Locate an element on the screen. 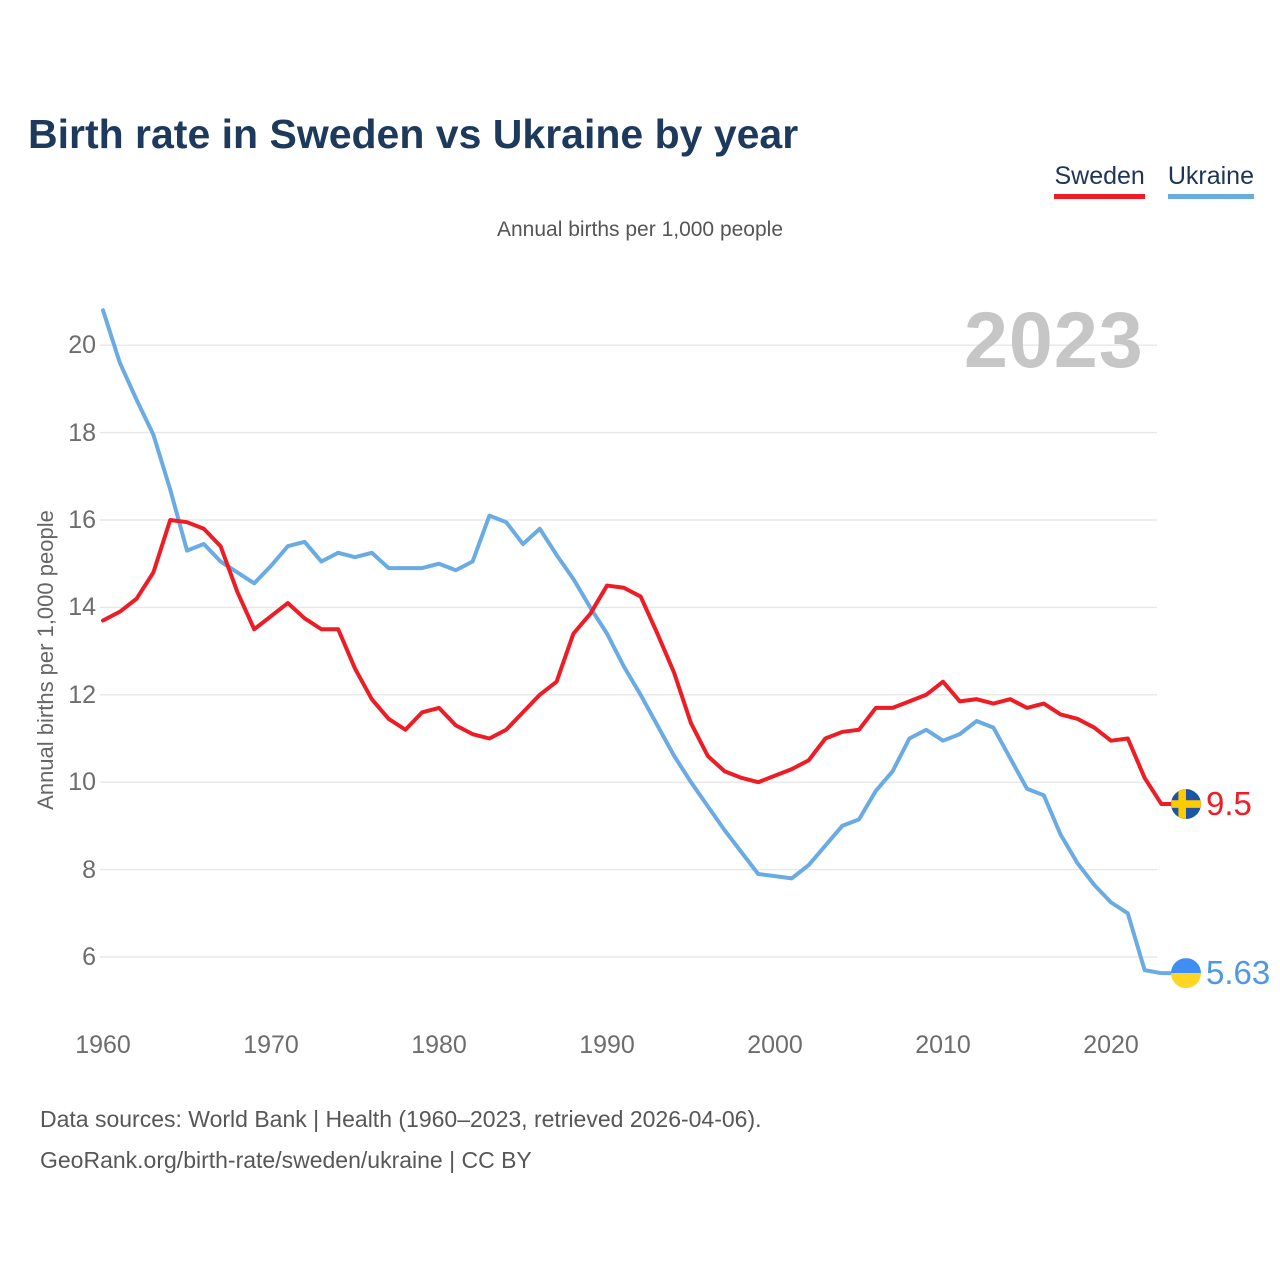 This screenshot has width=1280, height=1280. x-tick-2000: 2000 is located at coordinates (775, 1045).